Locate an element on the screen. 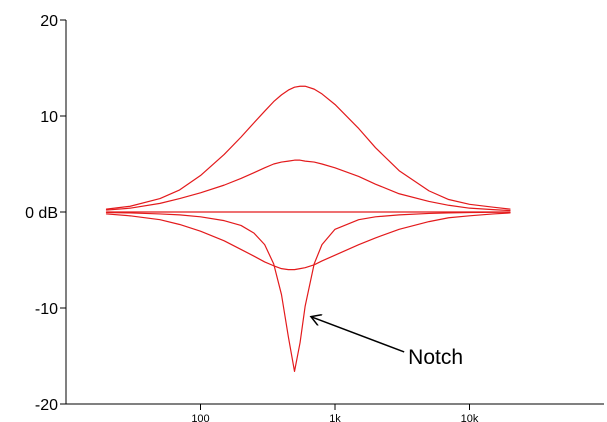 This screenshot has width=607, height=422. y-tick-label: 10 is located at coordinates (49, 117).